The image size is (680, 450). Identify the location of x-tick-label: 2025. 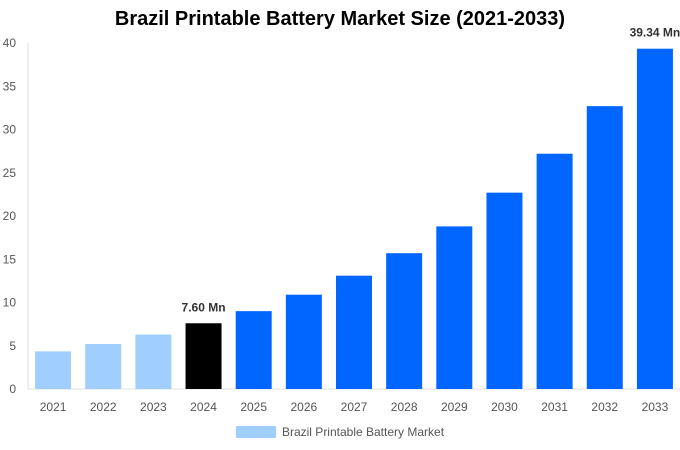
(253, 407).